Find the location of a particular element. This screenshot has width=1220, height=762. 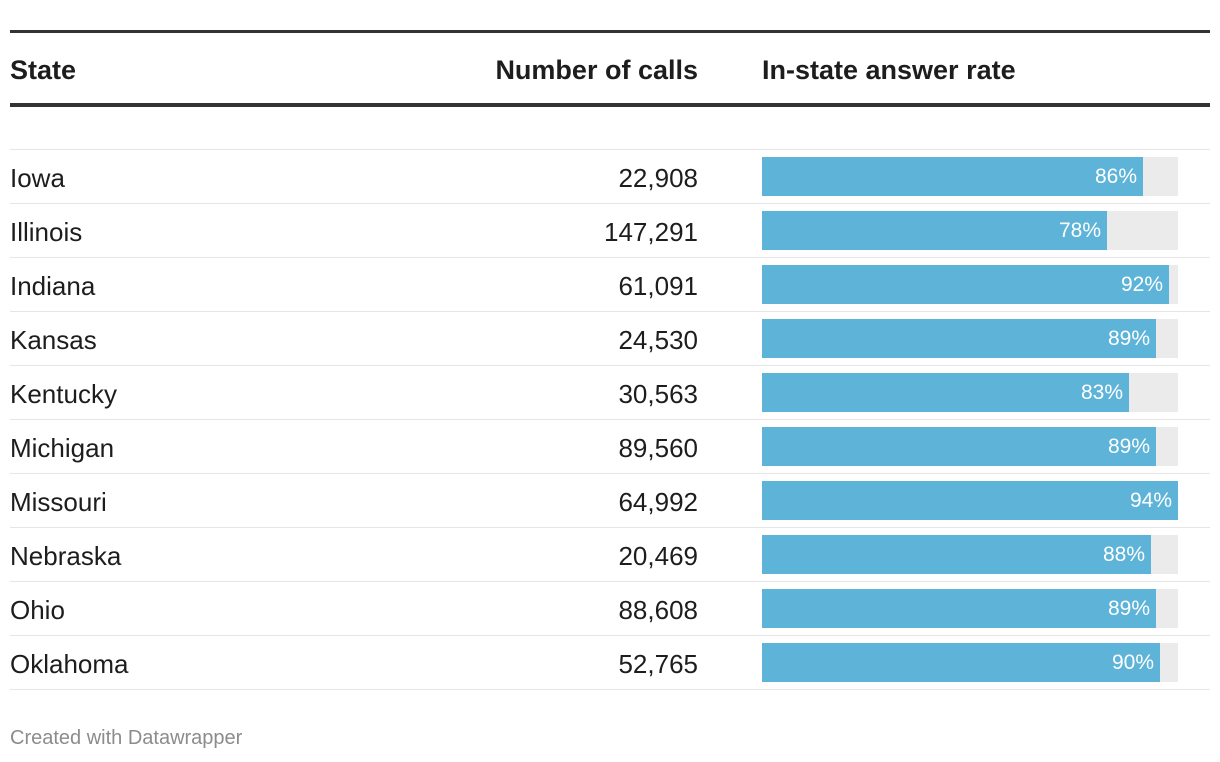

rate-bar-track: 94% is located at coordinates (970, 500).